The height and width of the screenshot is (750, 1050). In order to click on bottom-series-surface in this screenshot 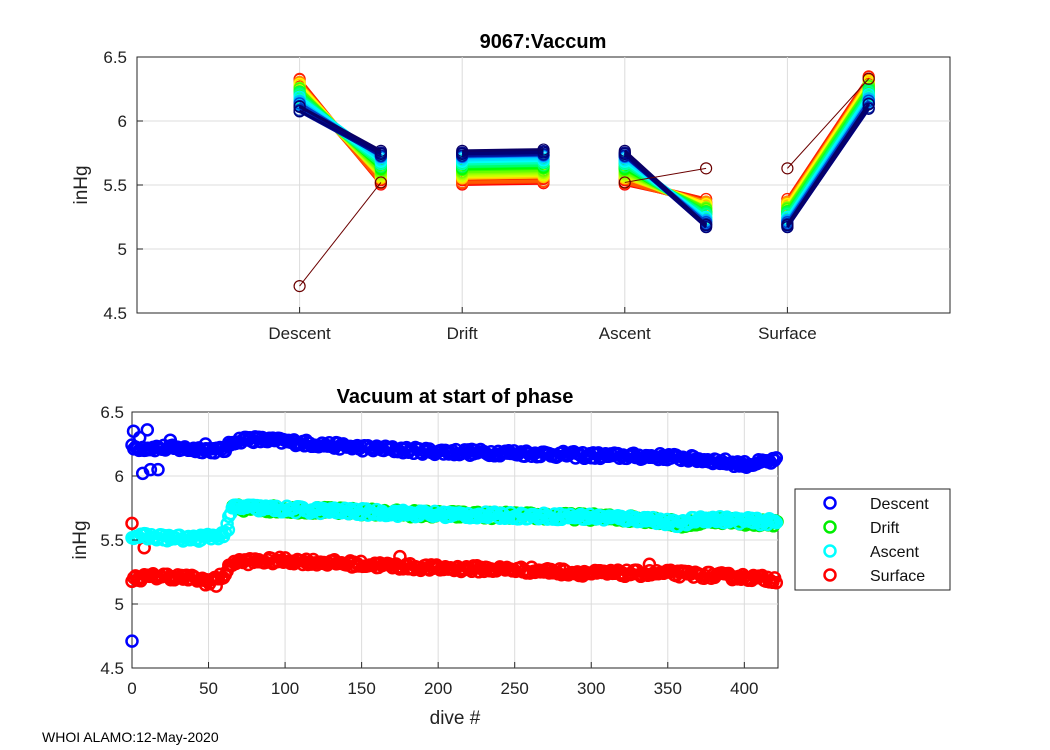, I will do `click(454, 554)`.